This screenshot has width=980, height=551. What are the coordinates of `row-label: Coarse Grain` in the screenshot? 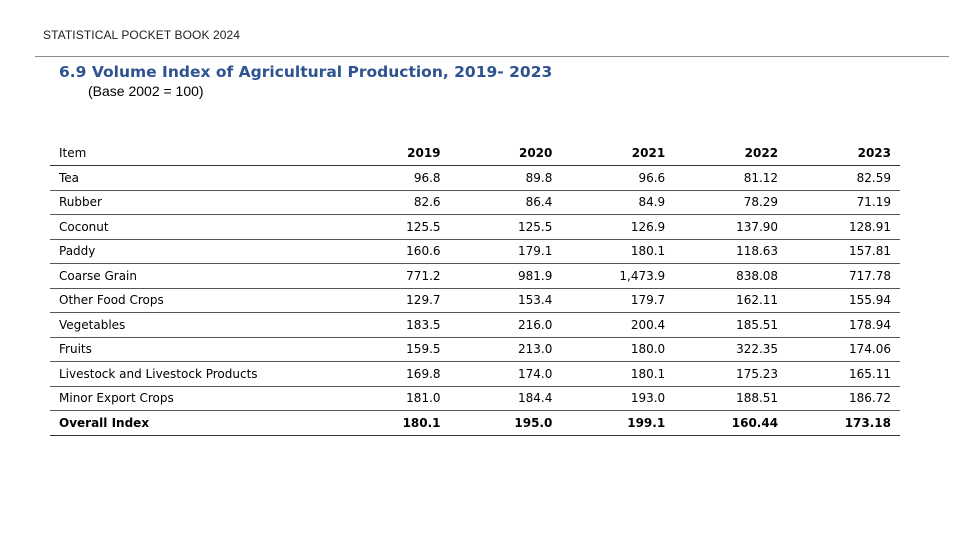 It's located at (194, 276).